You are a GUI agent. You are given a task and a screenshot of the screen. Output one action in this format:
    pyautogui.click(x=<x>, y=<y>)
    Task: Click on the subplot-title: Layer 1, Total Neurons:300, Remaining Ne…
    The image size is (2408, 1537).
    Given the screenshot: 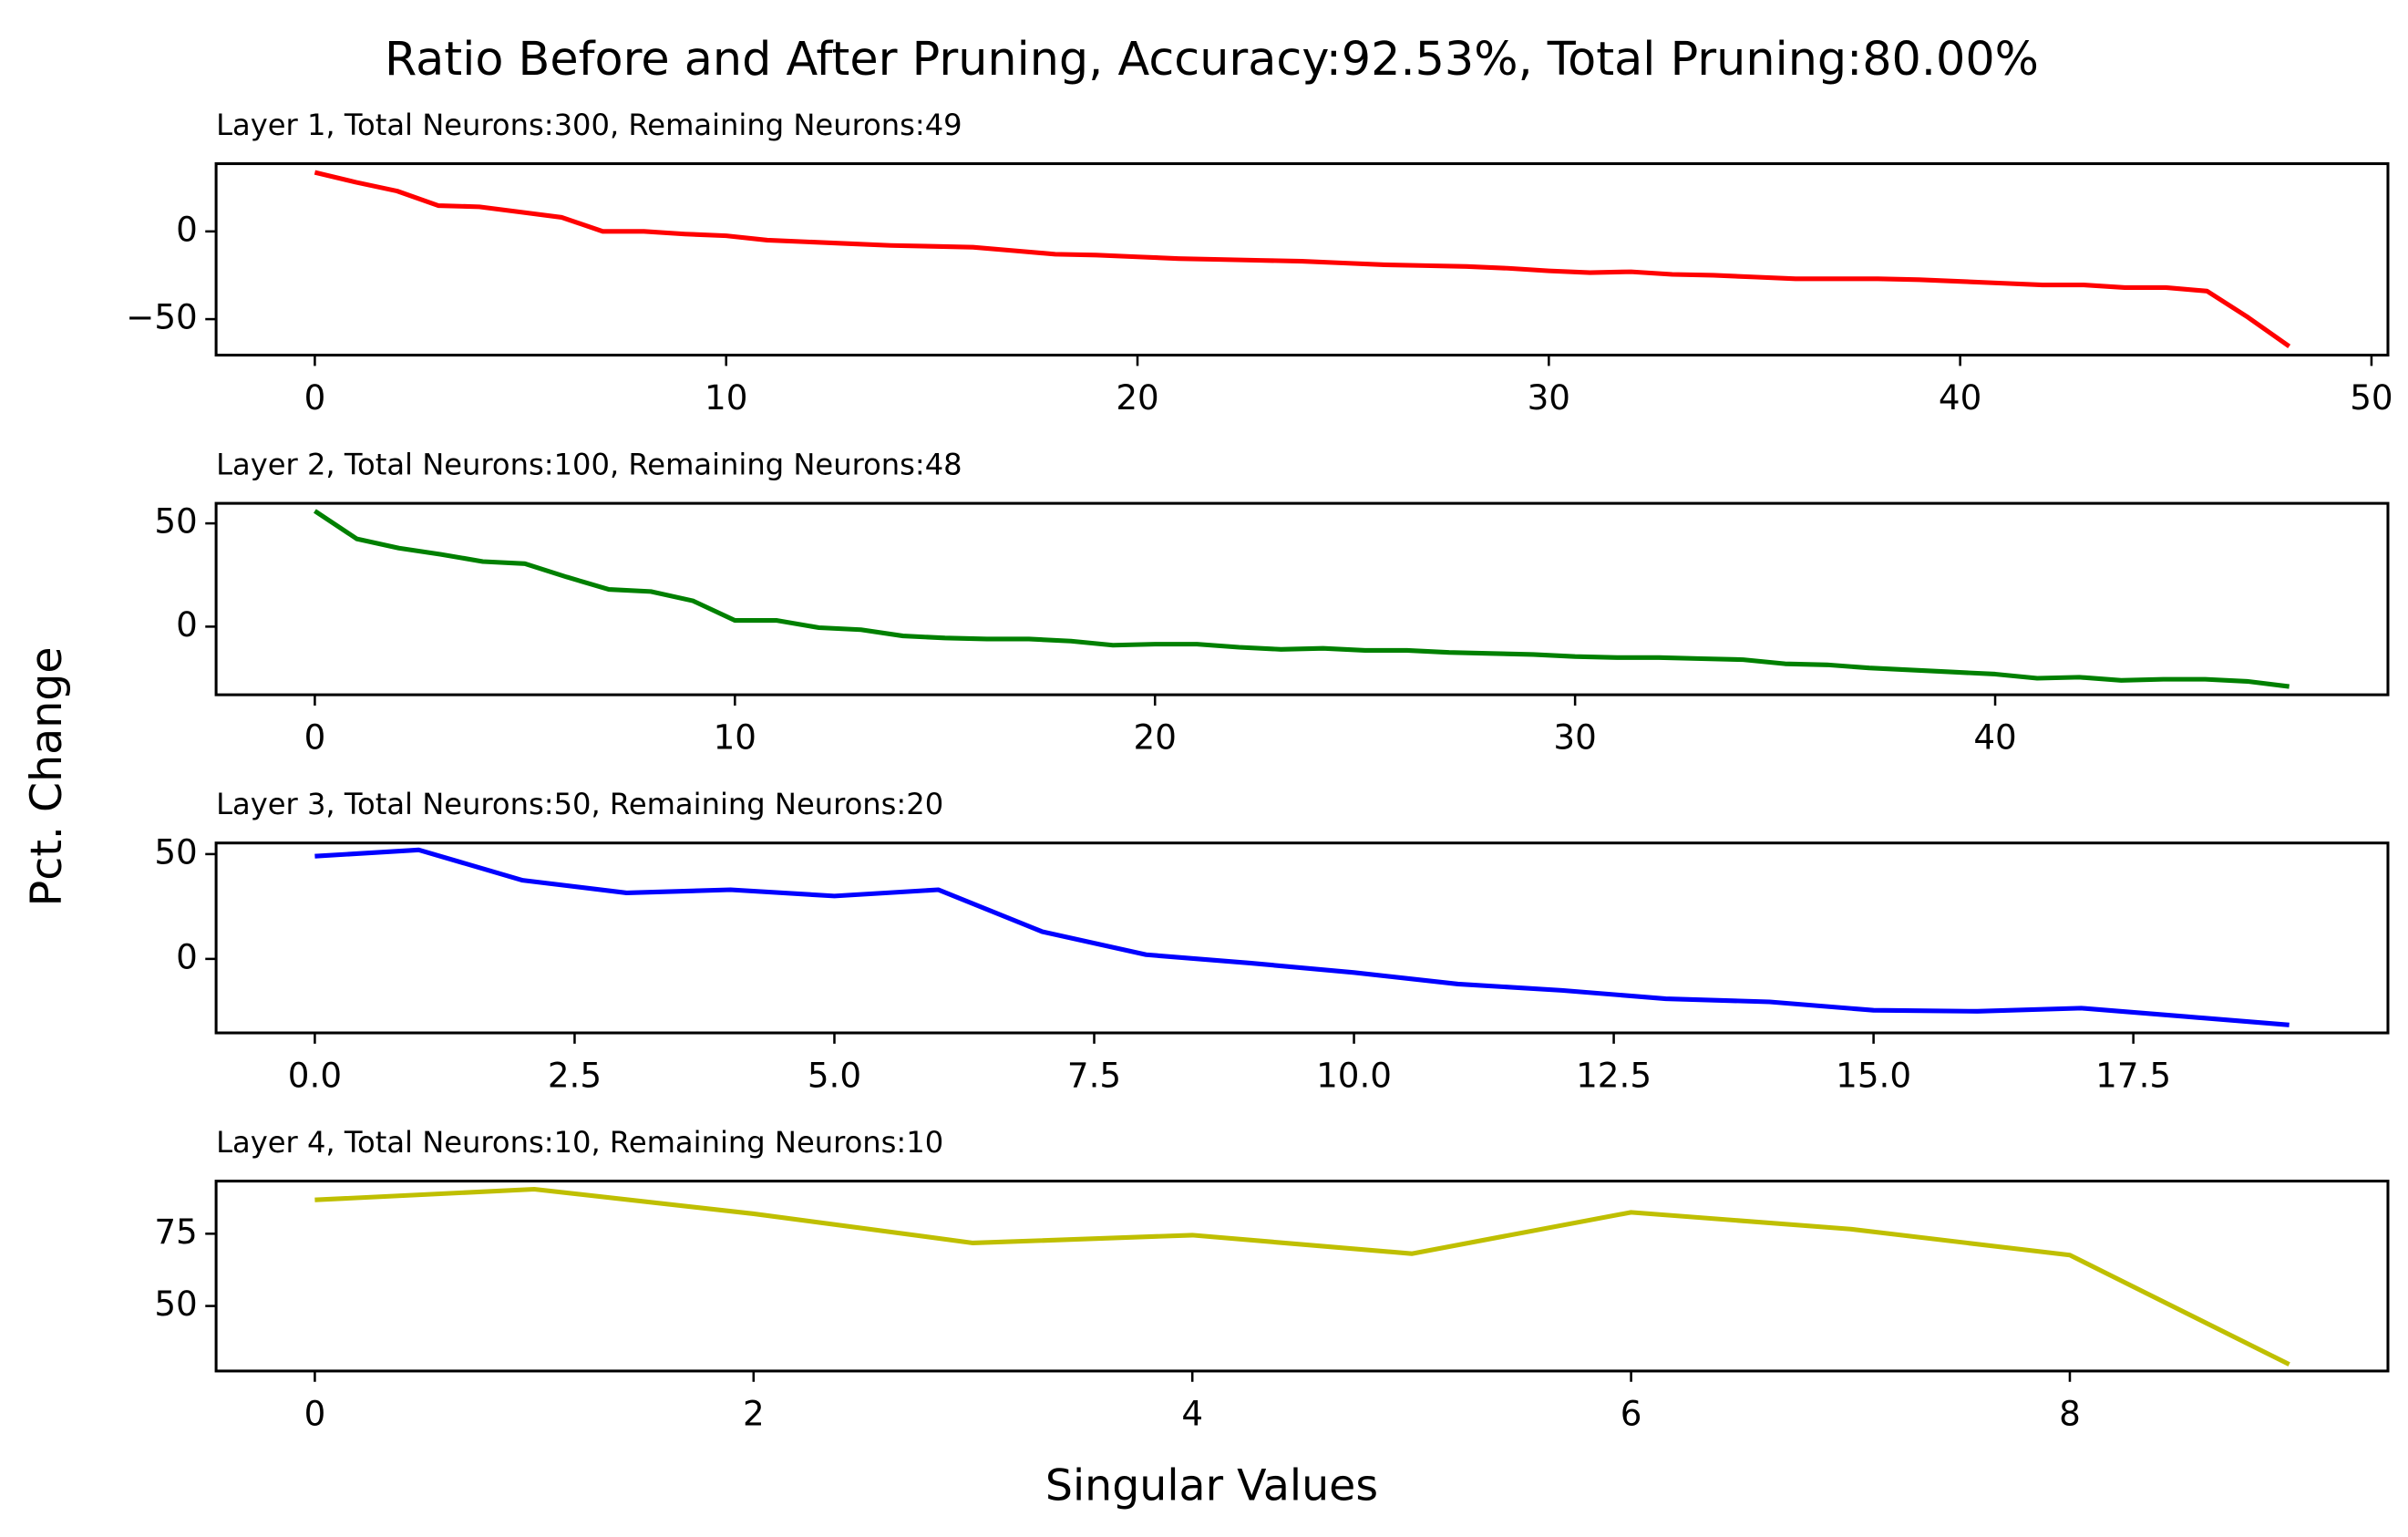 What is the action you would take?
    pyautogui.click(x=589, y=125)
    